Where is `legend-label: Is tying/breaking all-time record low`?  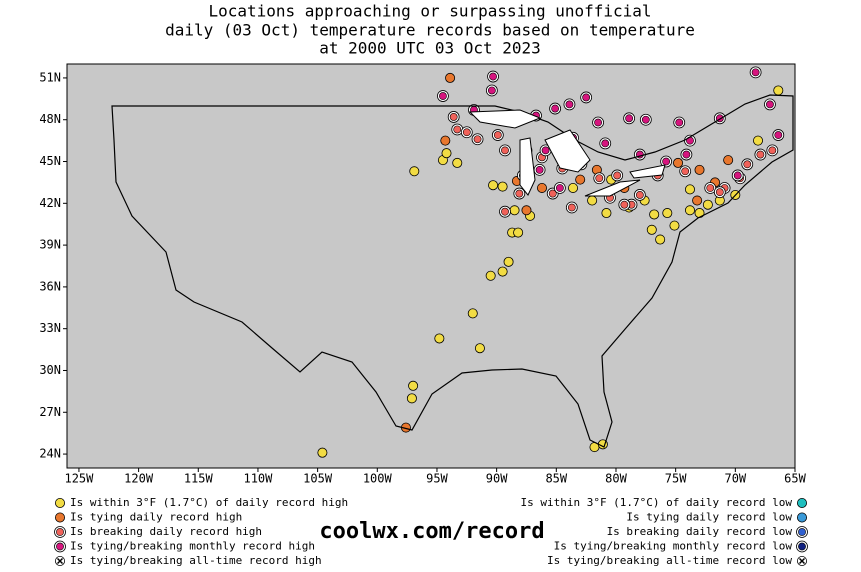 legend-label: Is tying/breaking all-time record low is located at coordinates (669, 560).